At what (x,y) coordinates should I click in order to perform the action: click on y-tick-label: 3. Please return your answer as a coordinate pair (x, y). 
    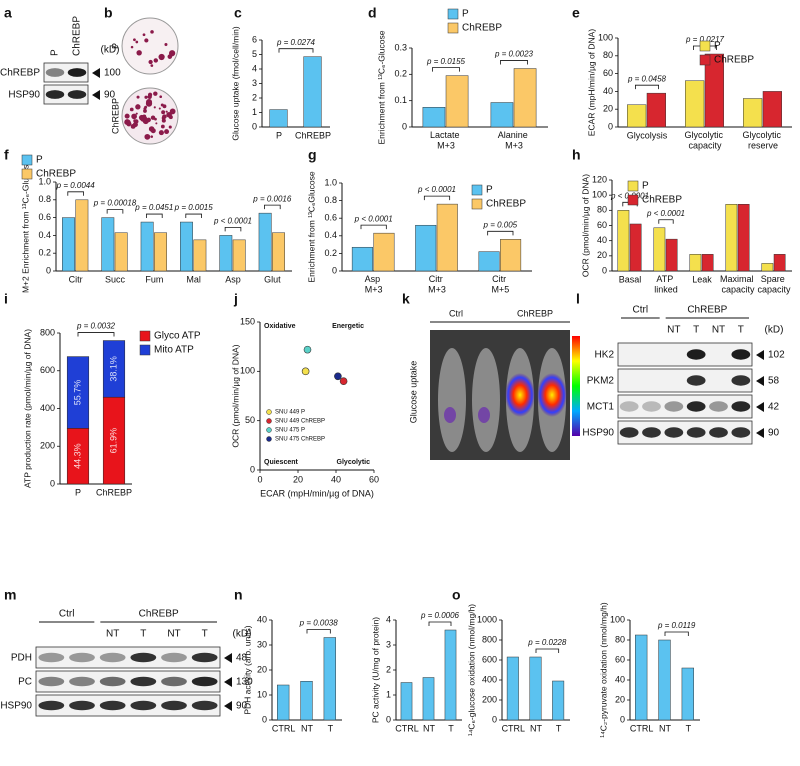
    Looking at the image, I should click on (254, 83).